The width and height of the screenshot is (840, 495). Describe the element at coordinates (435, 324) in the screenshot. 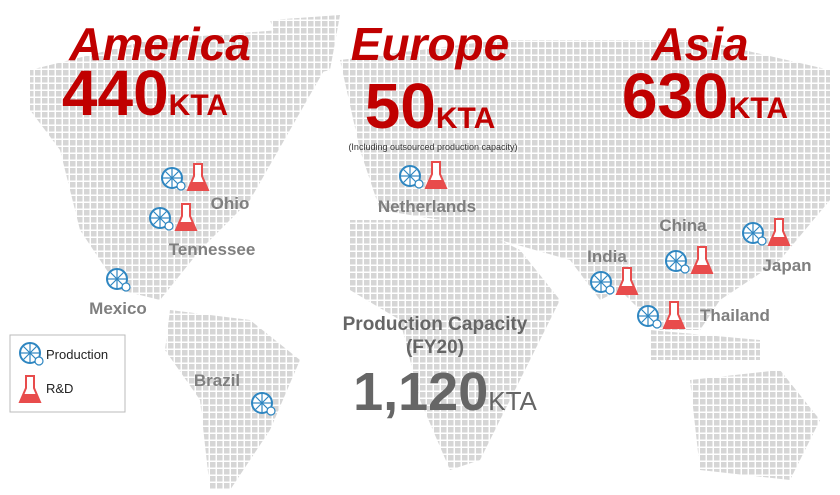

I see `total-title: Production Capacity` at that location.